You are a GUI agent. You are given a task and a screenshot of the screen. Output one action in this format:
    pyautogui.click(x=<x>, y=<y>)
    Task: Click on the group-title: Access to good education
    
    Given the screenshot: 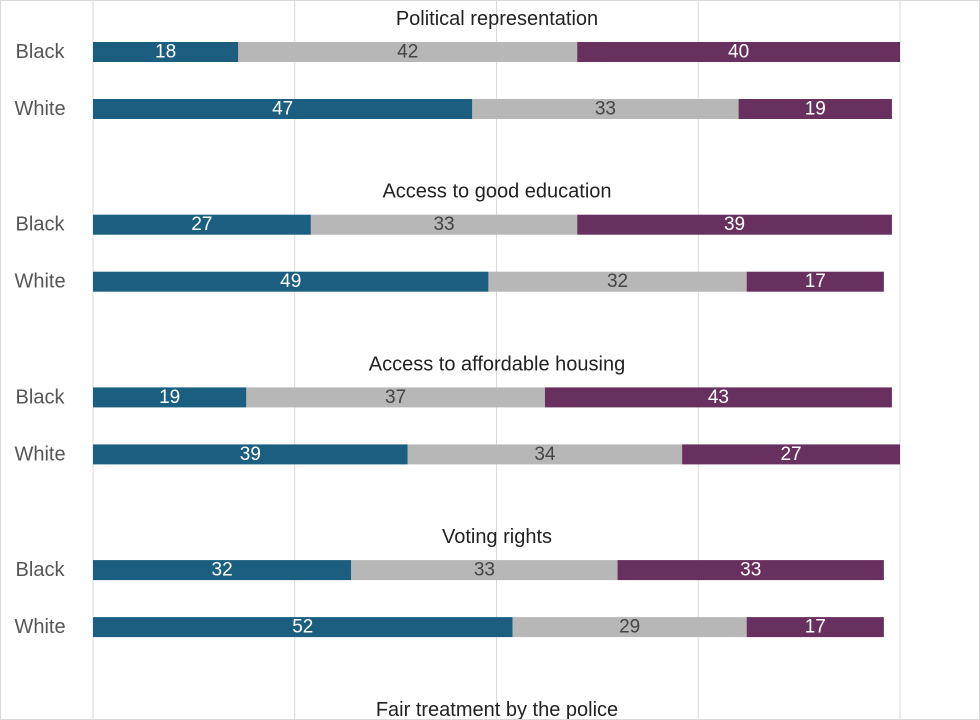 What is the action you would take?
    pyautogui.click(x=496, y=192)
    